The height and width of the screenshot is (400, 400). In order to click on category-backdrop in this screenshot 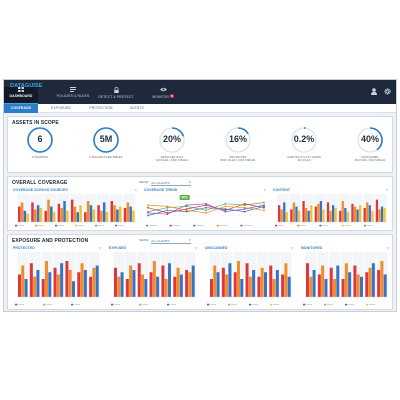, I will do `click(166, 274)`.